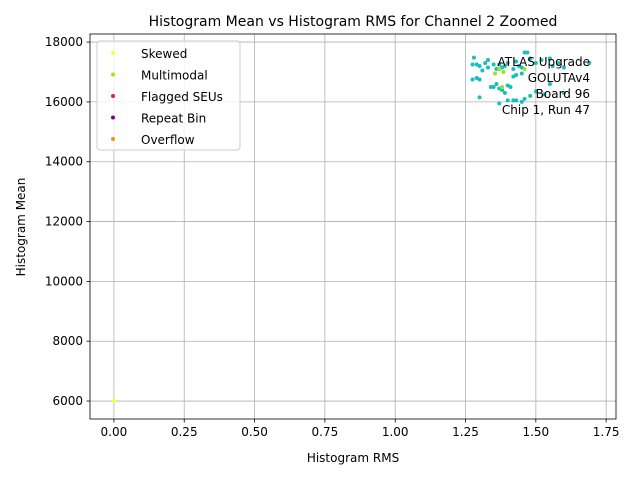 The height and width of the screenshot is (480, 640). I want to click on legend-label: Repeat Bin, so click(173, 119).